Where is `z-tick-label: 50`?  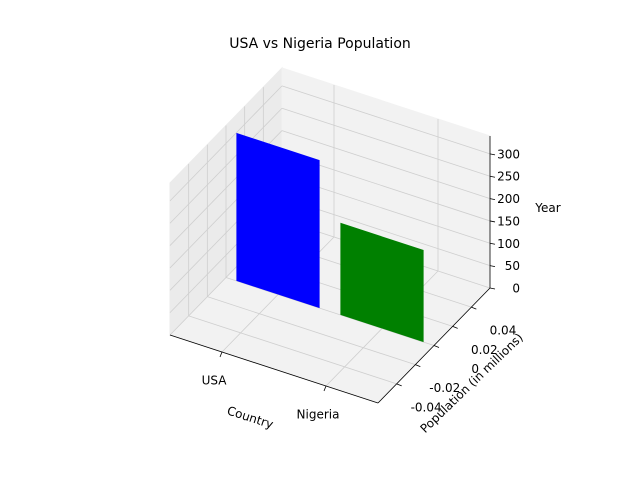
z-tick-label: 50 is located at coordinates (512, 266).